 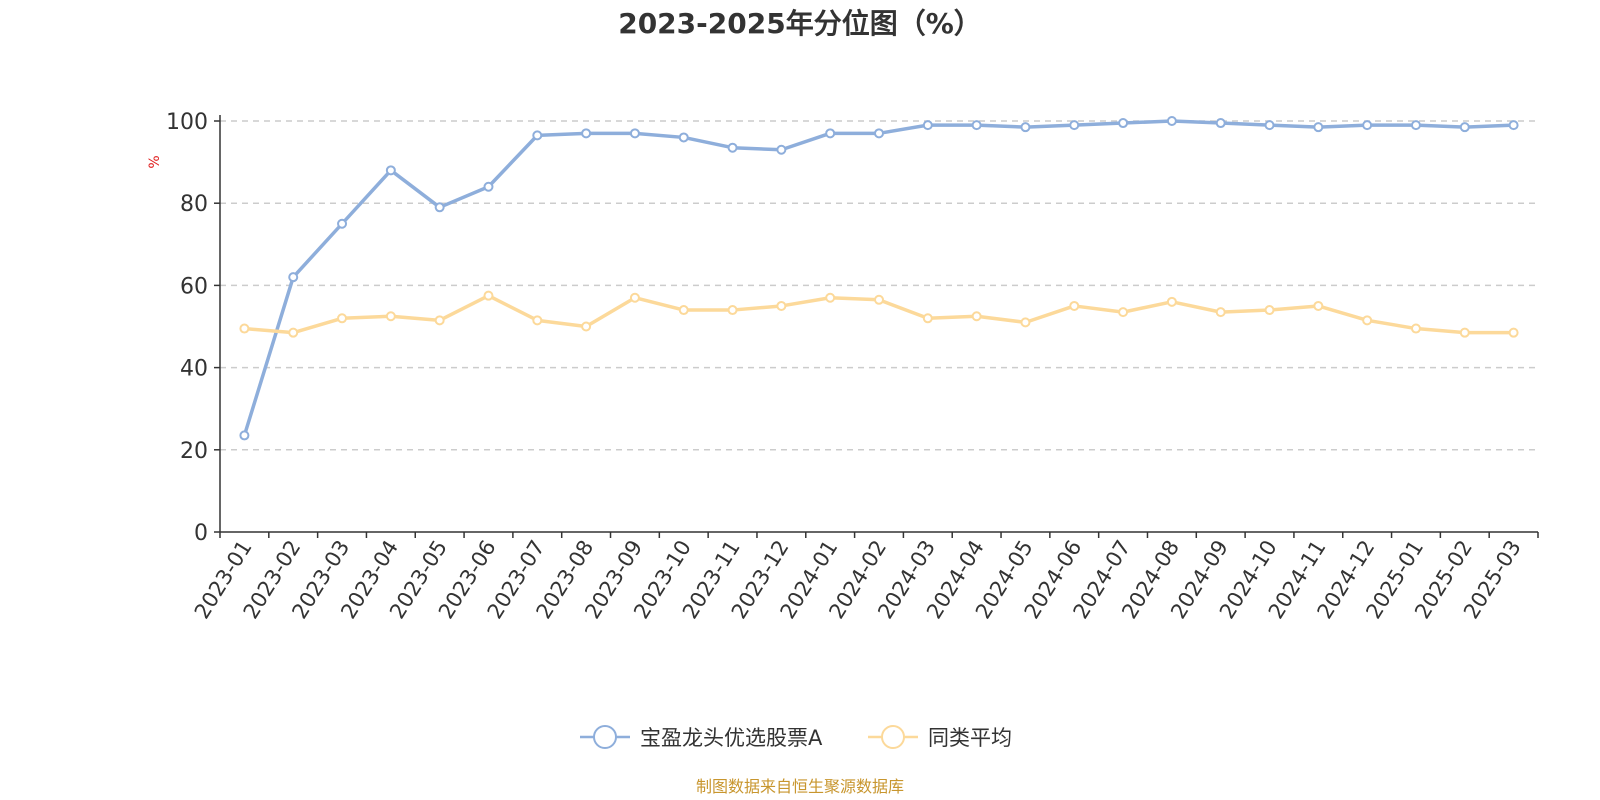 I want to click on y-tick-label: 40, so click(x=194, y=369).